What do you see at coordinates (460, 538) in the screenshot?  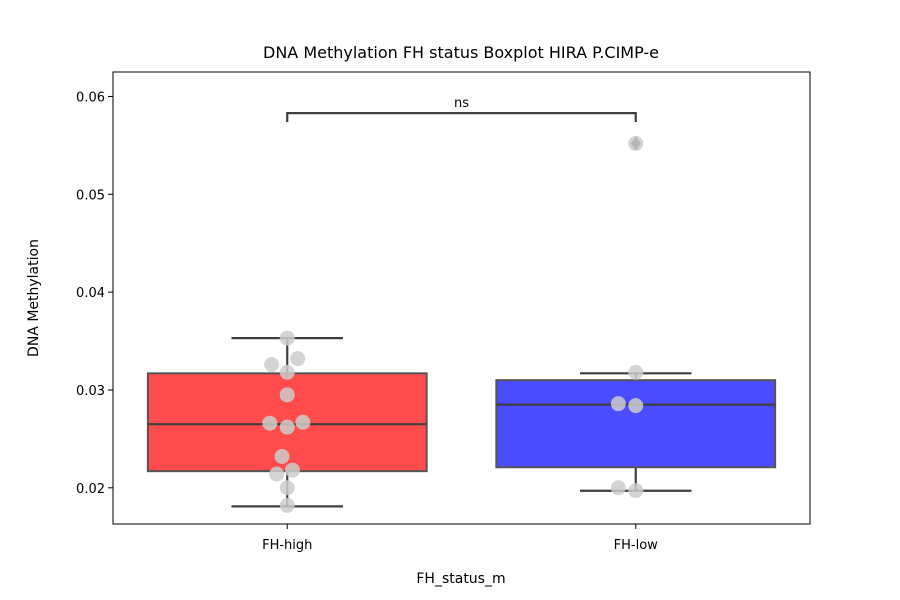 I see `x-axis: FH-high FH-low` at bounding box center [460, 538].